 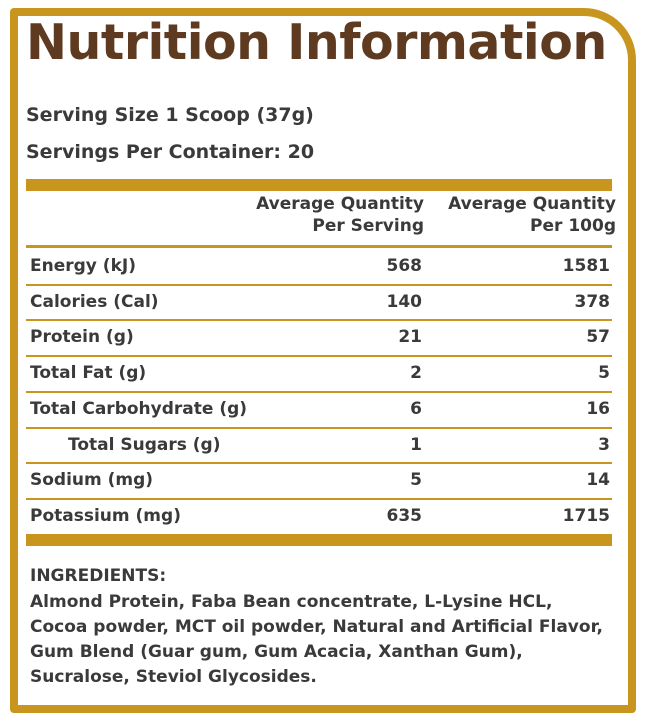 I want to click on per-serving-value: 5, so click(x=416, y=480).